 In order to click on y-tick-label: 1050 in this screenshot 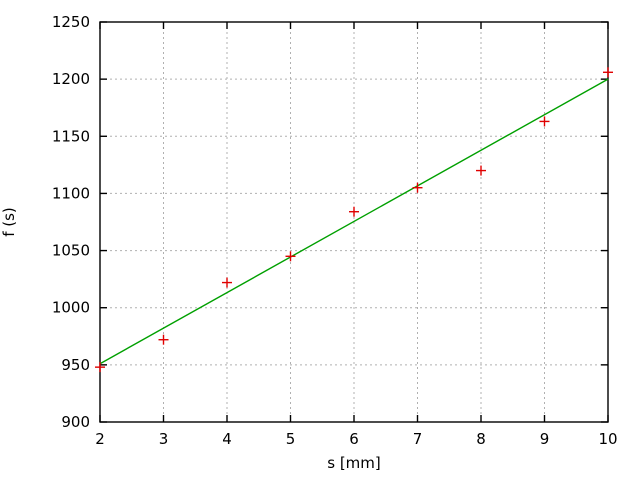, I will do `click(71, 251)`.